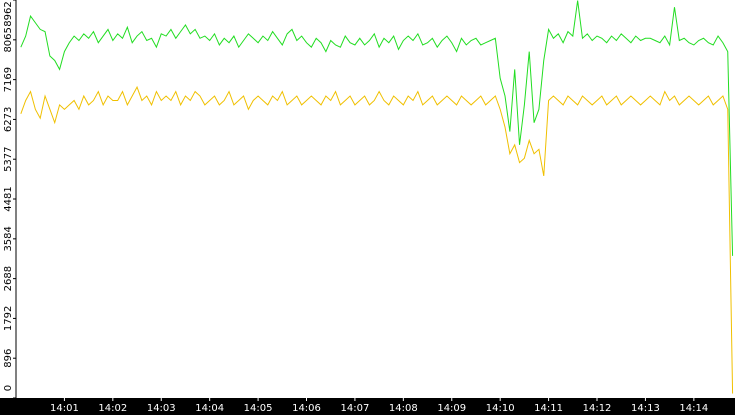 The image size is (735, 415). What do you see at coordinates (597, 408) in the screenshot?
I see `x-tick-label: 14:12` at bounding box center [597, 408].